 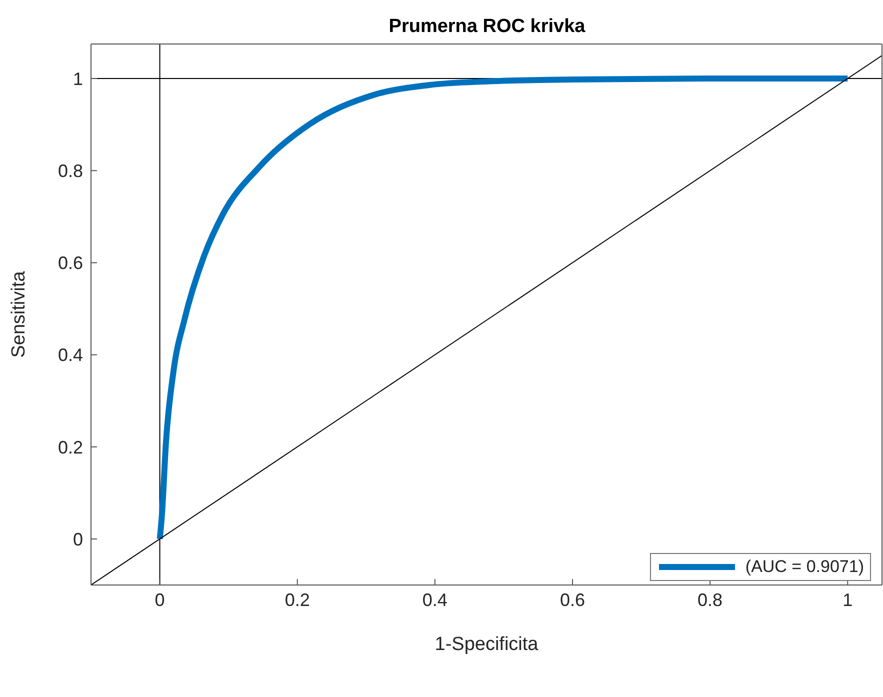 What do you see at coordinates (486, 644) in the screenshot?
I see `x-axis-title: 1-Specificita` at bounding box center [486, 644].